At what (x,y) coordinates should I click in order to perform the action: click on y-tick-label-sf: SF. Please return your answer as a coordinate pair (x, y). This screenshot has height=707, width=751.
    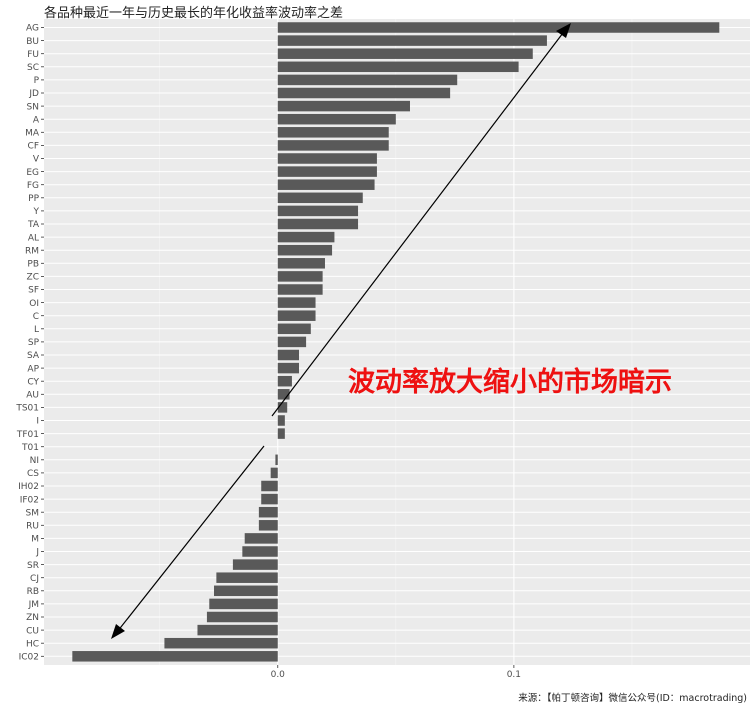
    Looking at the image, I should click on (33, 291).